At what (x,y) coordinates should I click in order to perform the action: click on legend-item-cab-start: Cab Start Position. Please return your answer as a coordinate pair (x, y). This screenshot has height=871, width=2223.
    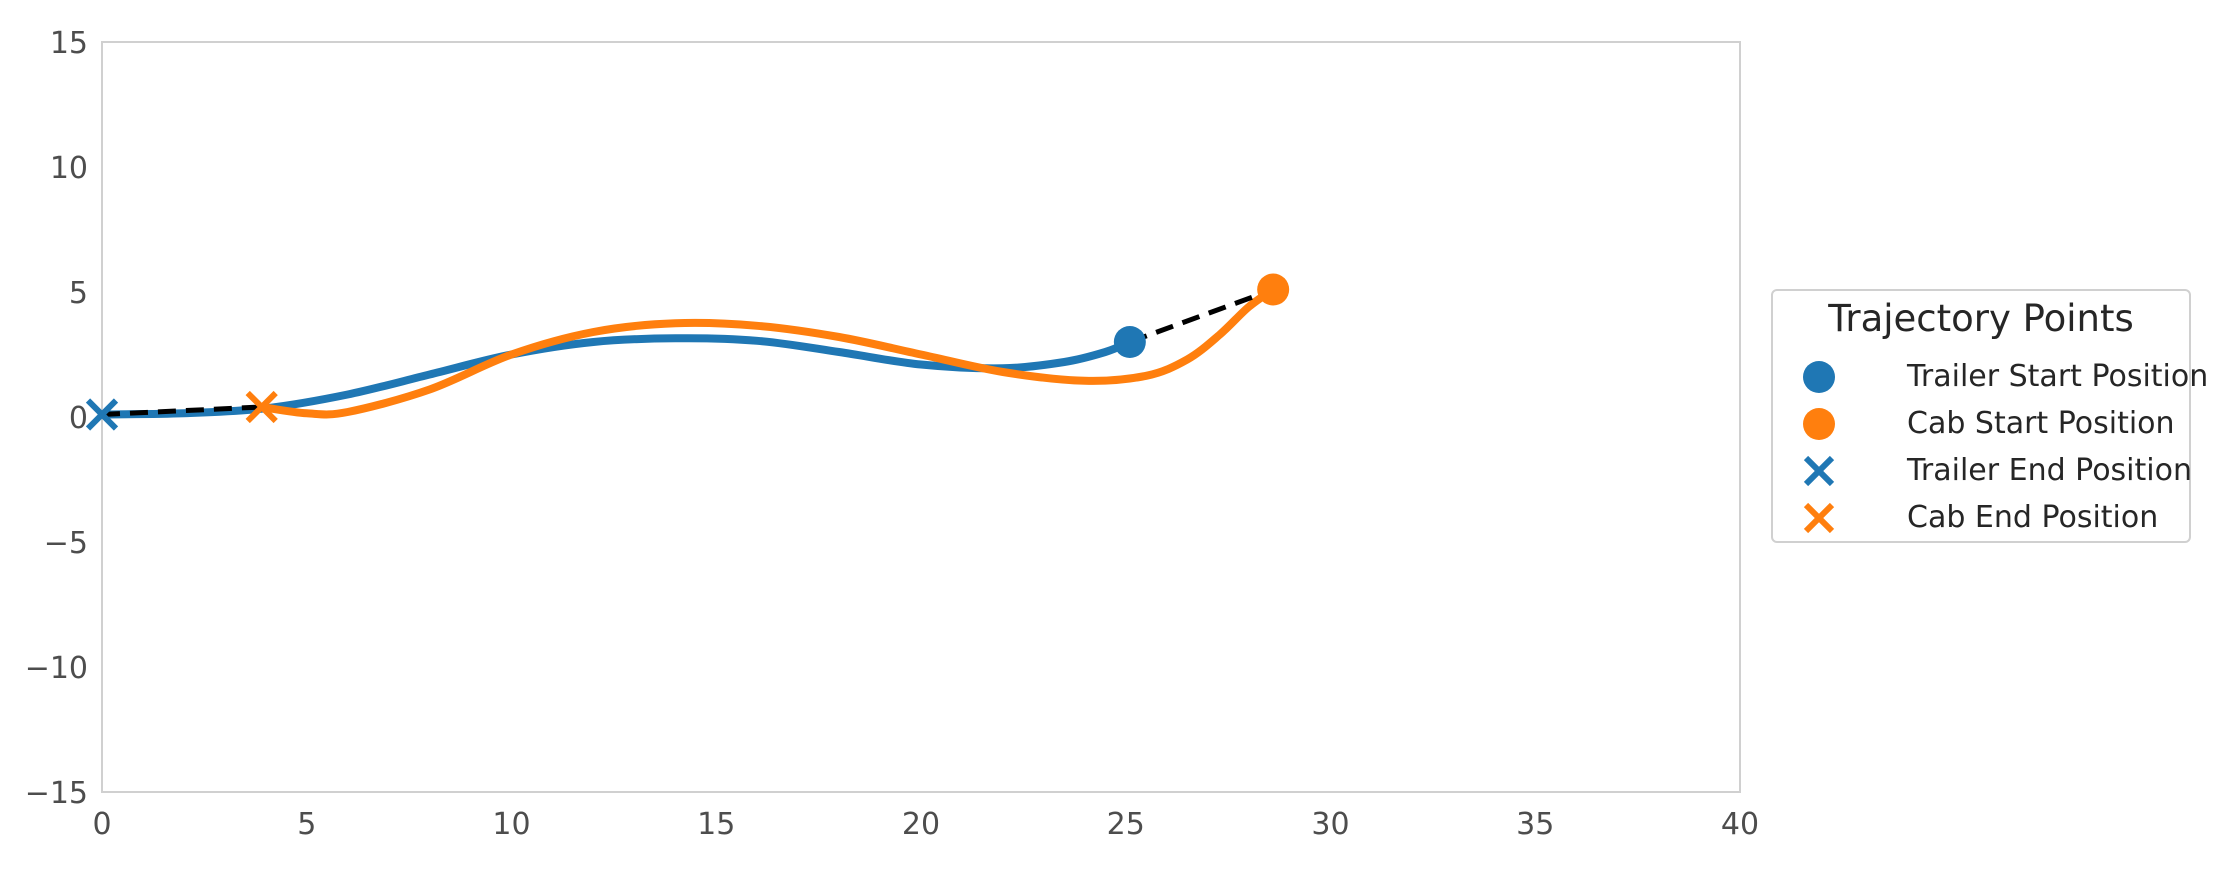
    Looking at the image, I should click on (1994, 424).